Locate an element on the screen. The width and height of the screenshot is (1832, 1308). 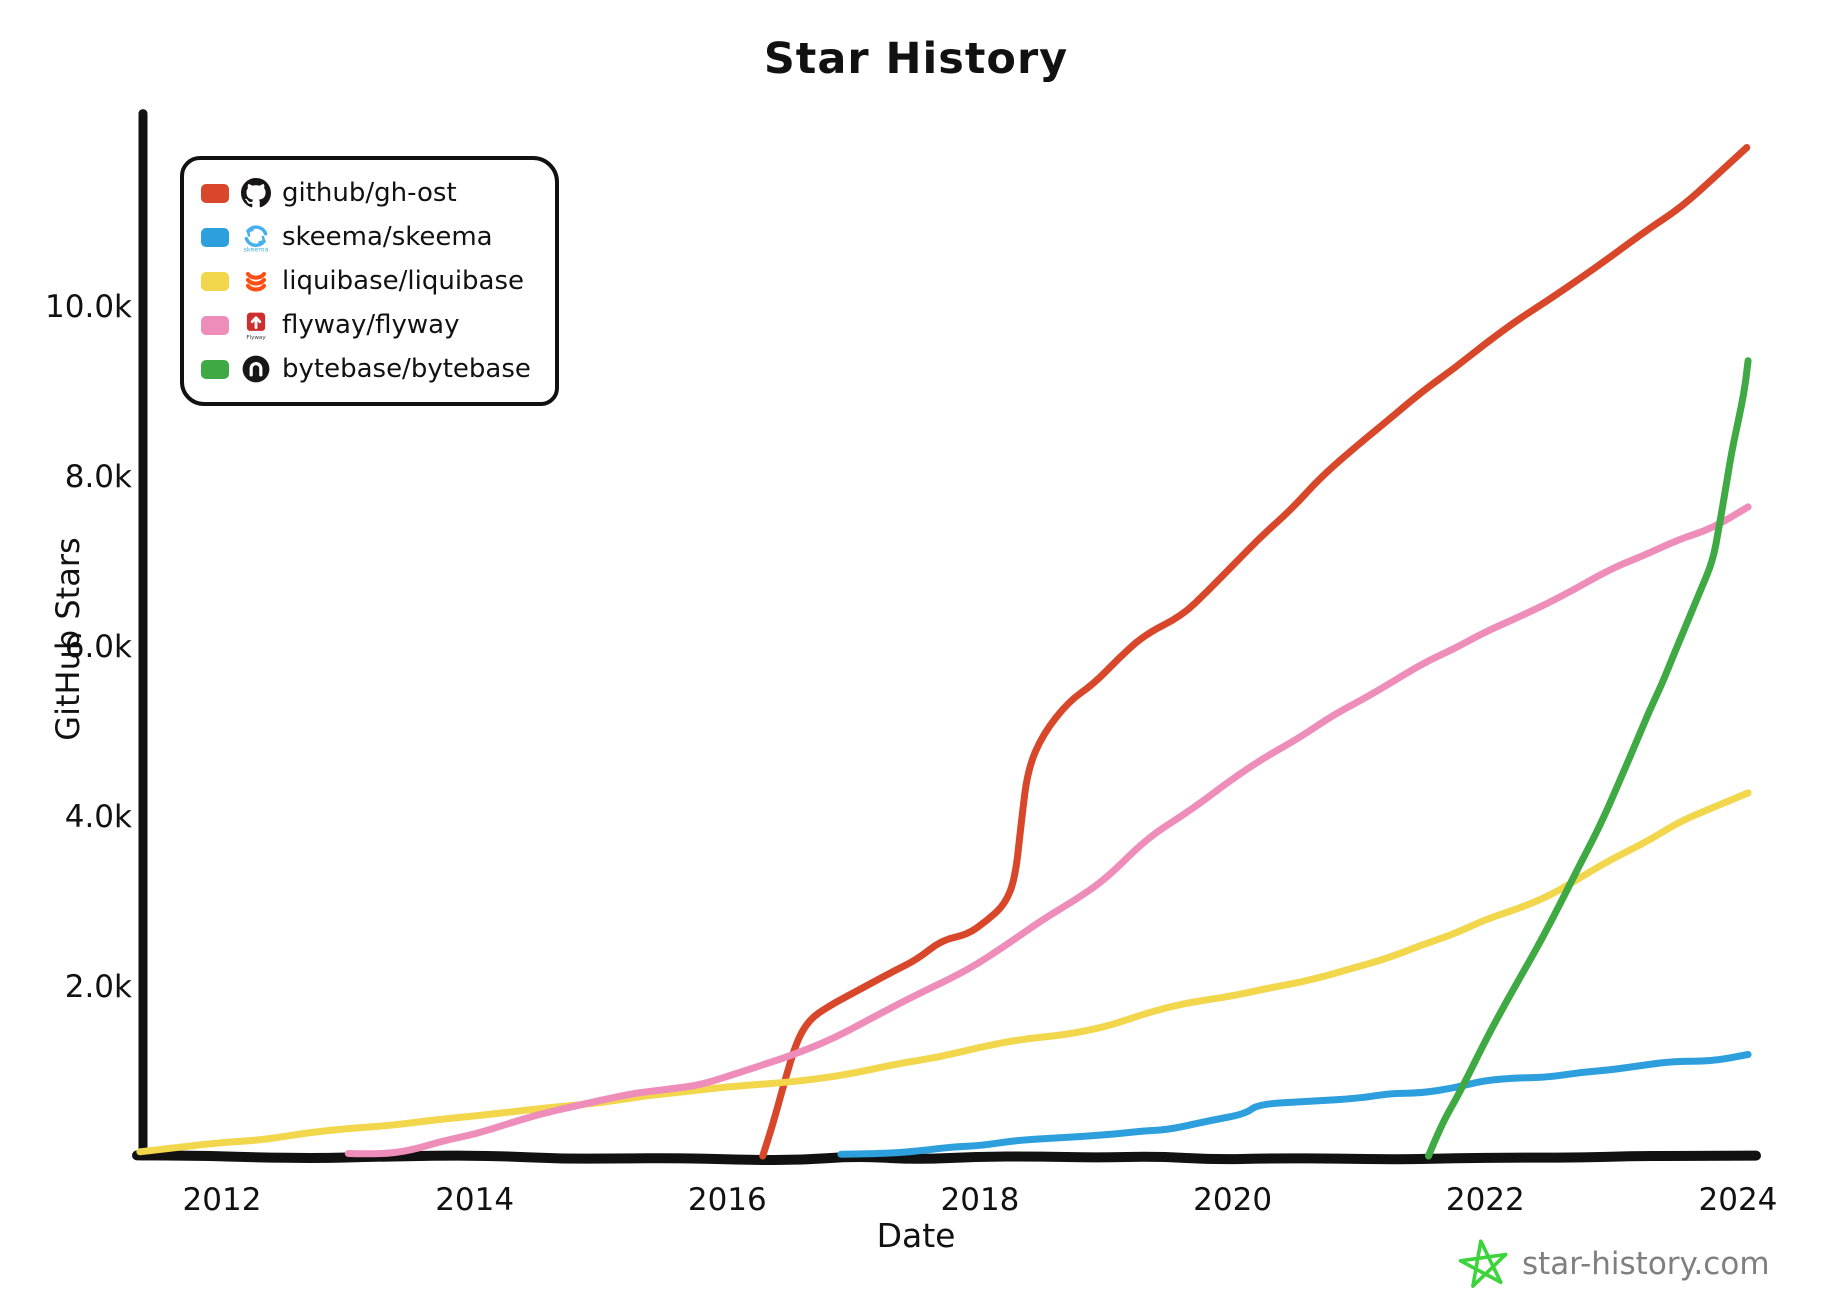
legend-label: liquibase/liquibase is located at coordinates (403, 281).